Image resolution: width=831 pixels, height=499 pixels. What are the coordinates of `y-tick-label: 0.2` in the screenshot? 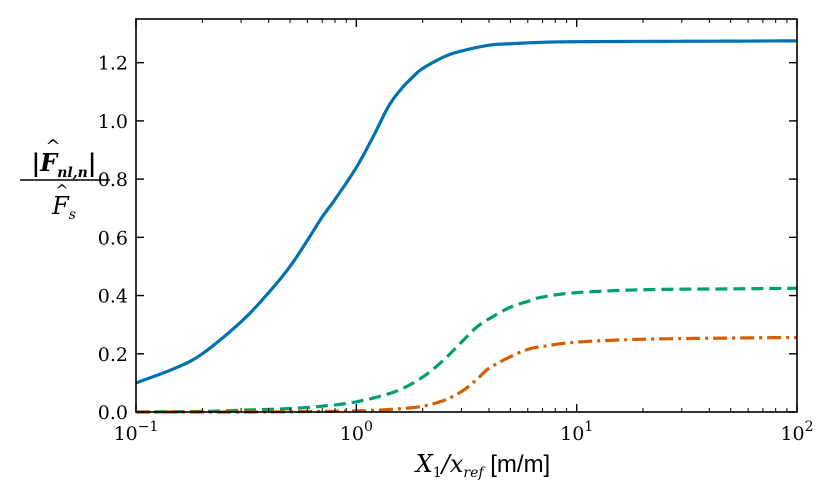 It's located at (113, 355).